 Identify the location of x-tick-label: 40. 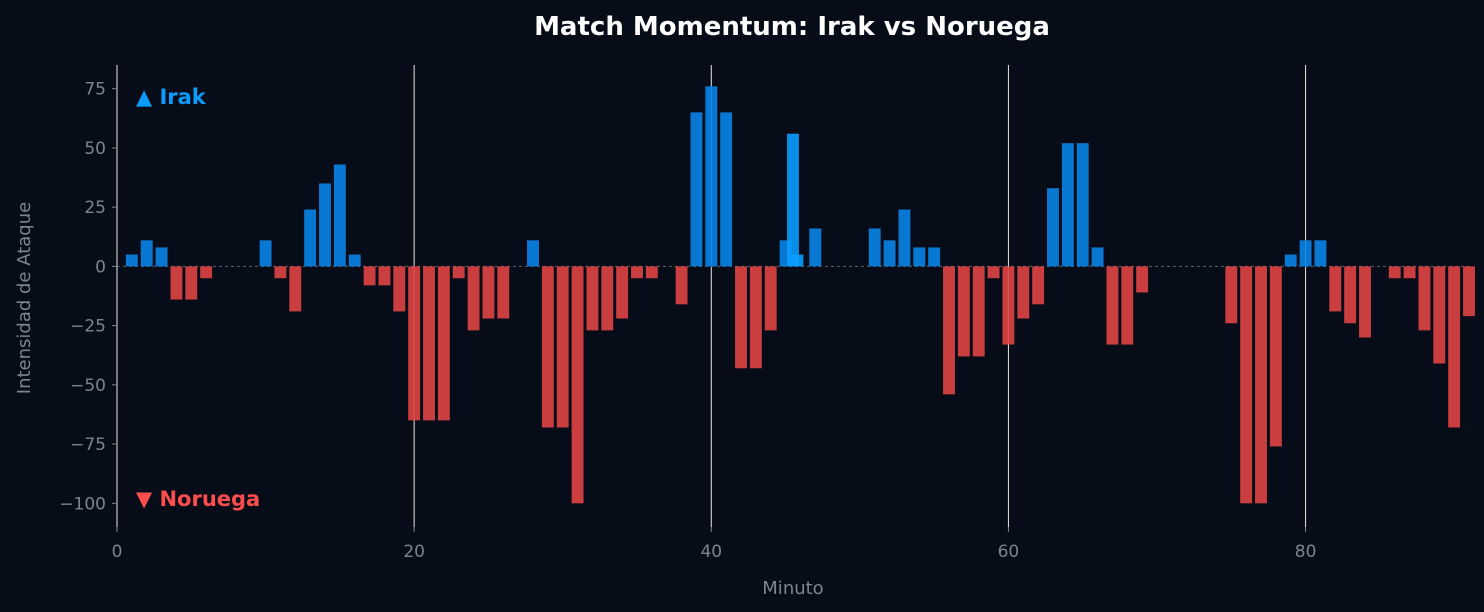
(711, 552).